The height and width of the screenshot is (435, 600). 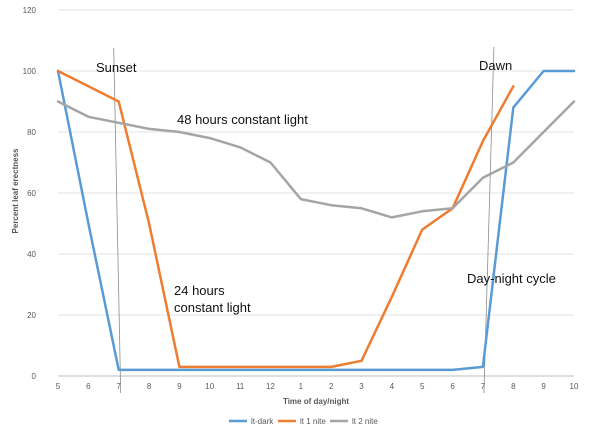 I want to click on x-axis-title: Time of day/night, so click(x=316, y=401).